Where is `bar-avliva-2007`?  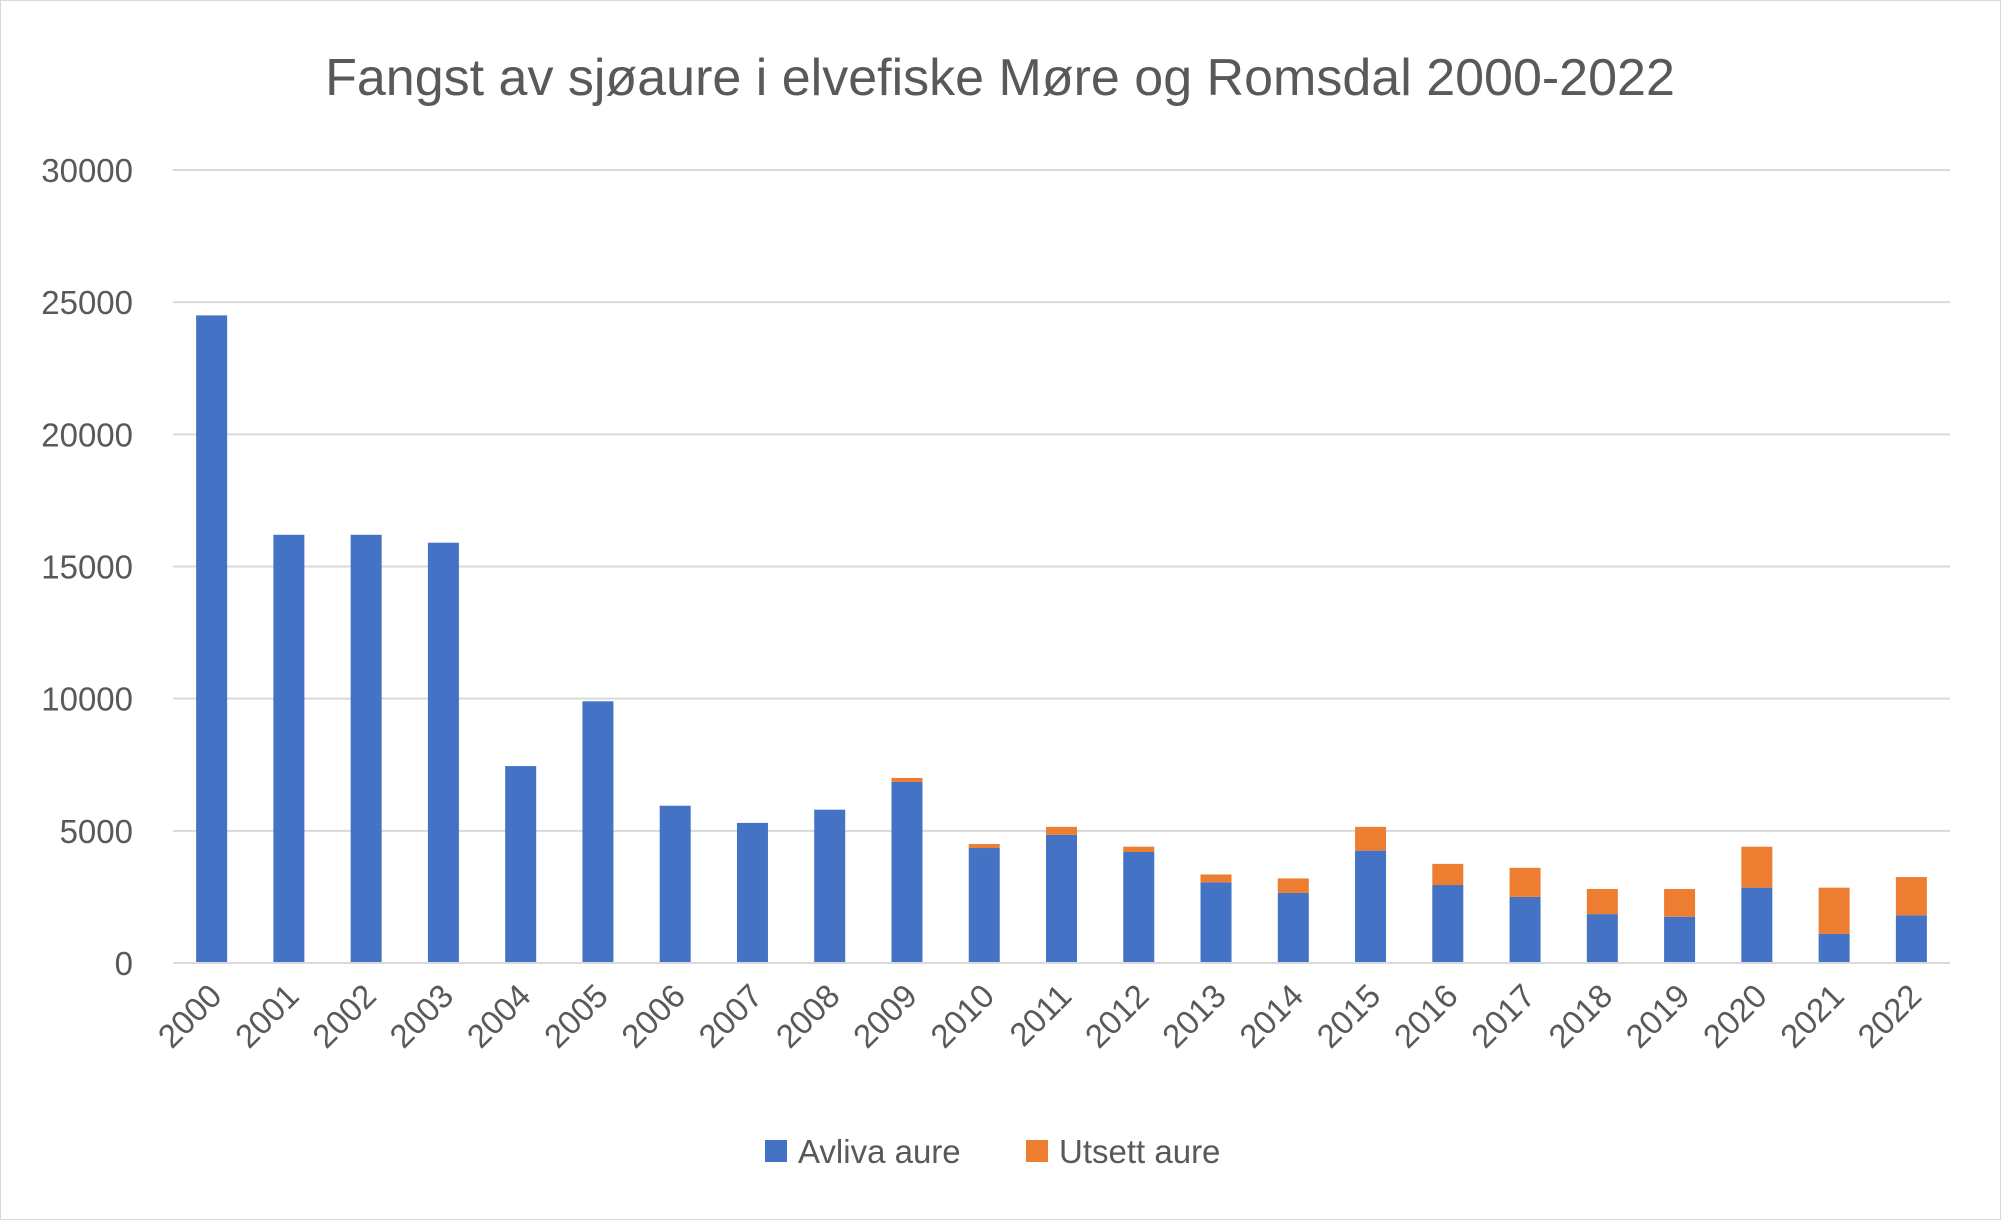
bar-avliva-2007 is located at coordinates (752, 892).